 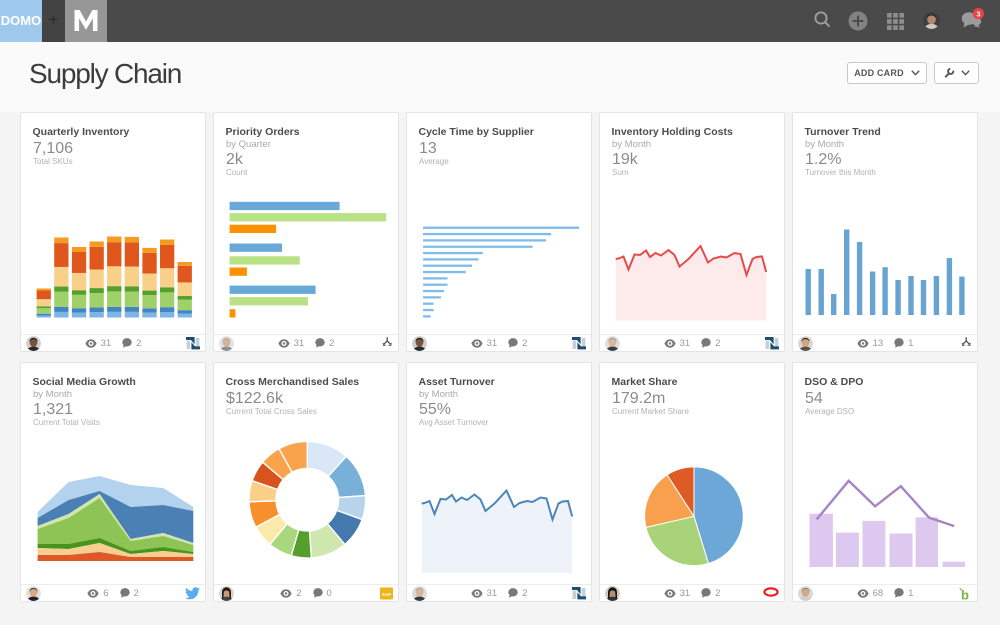 I want to click on svg-text: b, so click(x=965, y=595).